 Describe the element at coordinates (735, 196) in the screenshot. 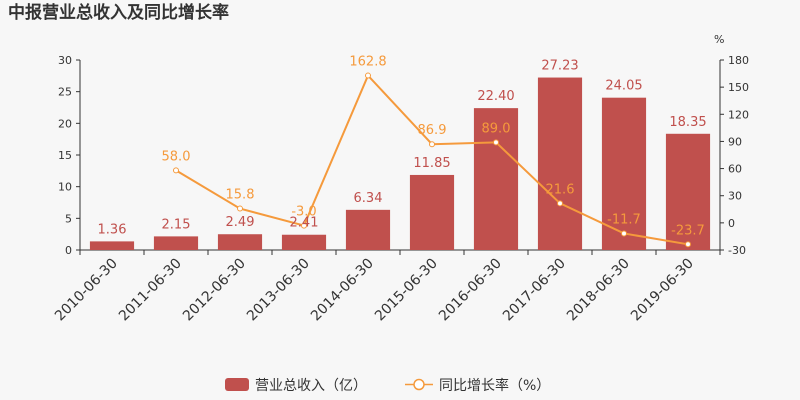

I see `right-tick-label: 30` at that location.